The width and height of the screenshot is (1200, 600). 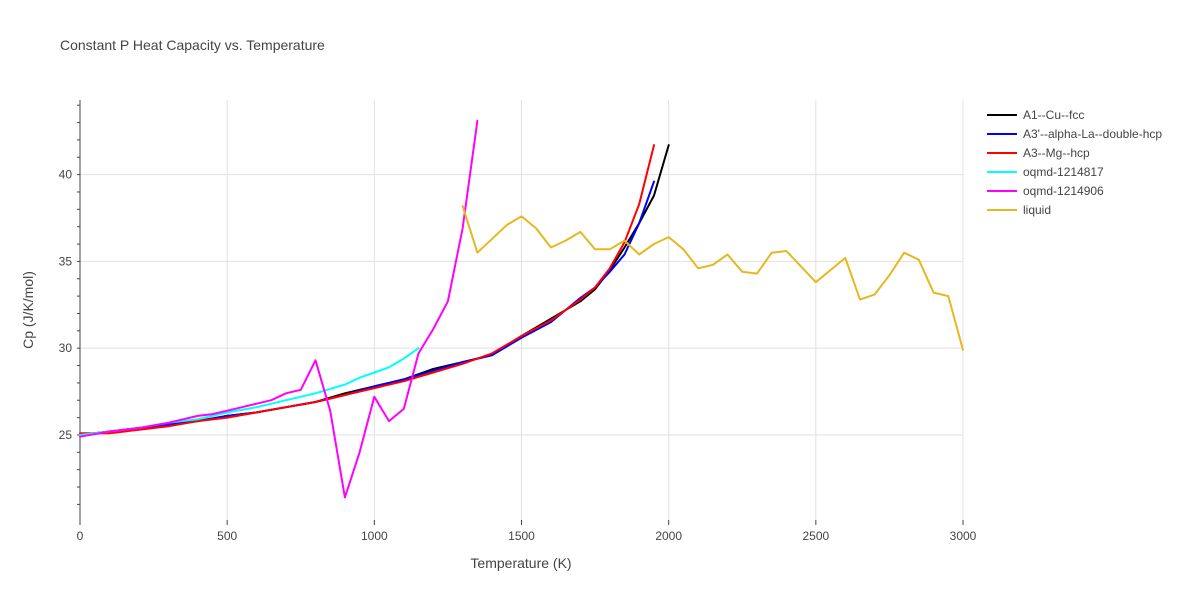 I want to click on y-tick-label: 25, so click(x=66, y=435).